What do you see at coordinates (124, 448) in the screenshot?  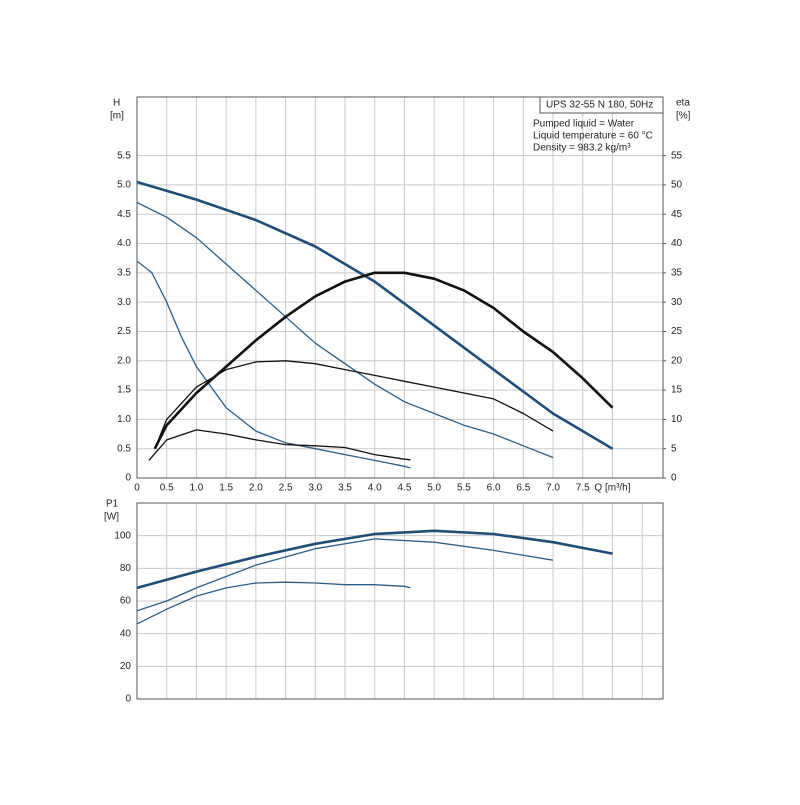 I see `y-tick-label: 0.5` at bounding box center [124, 448].